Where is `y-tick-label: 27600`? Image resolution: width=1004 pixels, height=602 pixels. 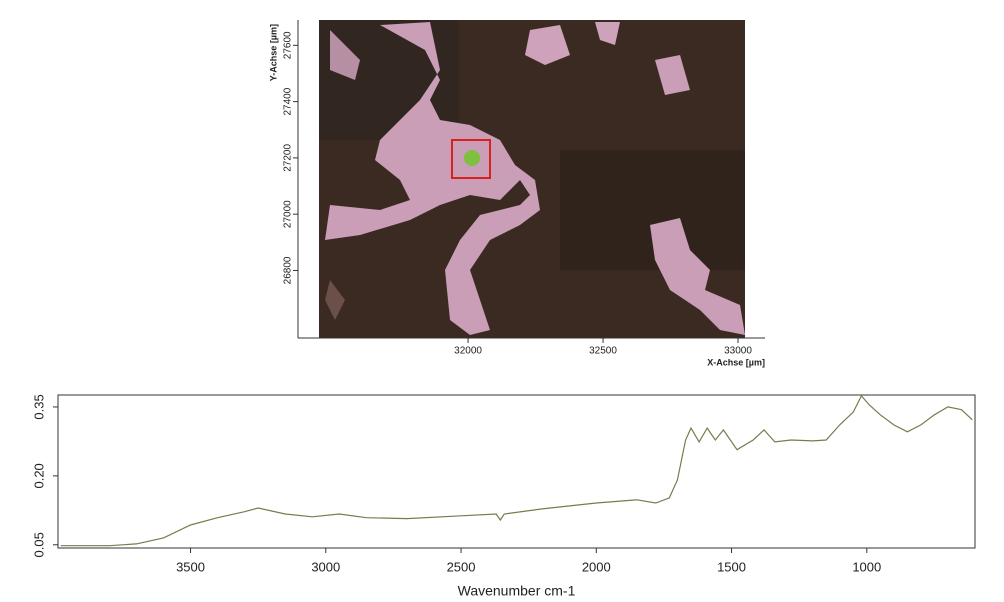 y-tick-label: 27600 is located at coordinates (288, 45).